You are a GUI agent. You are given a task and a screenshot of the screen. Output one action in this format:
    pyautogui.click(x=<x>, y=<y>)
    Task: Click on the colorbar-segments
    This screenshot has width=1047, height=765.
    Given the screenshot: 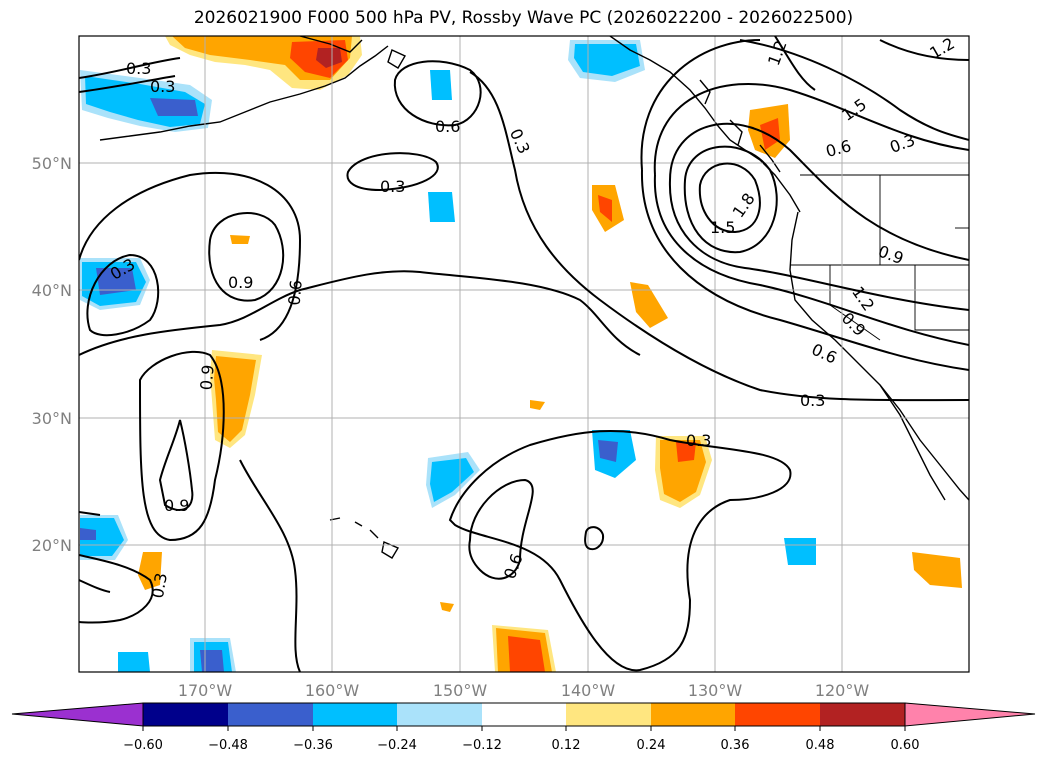 What is the action you would take?
    pyautogui.click(x=523, y=714)
    